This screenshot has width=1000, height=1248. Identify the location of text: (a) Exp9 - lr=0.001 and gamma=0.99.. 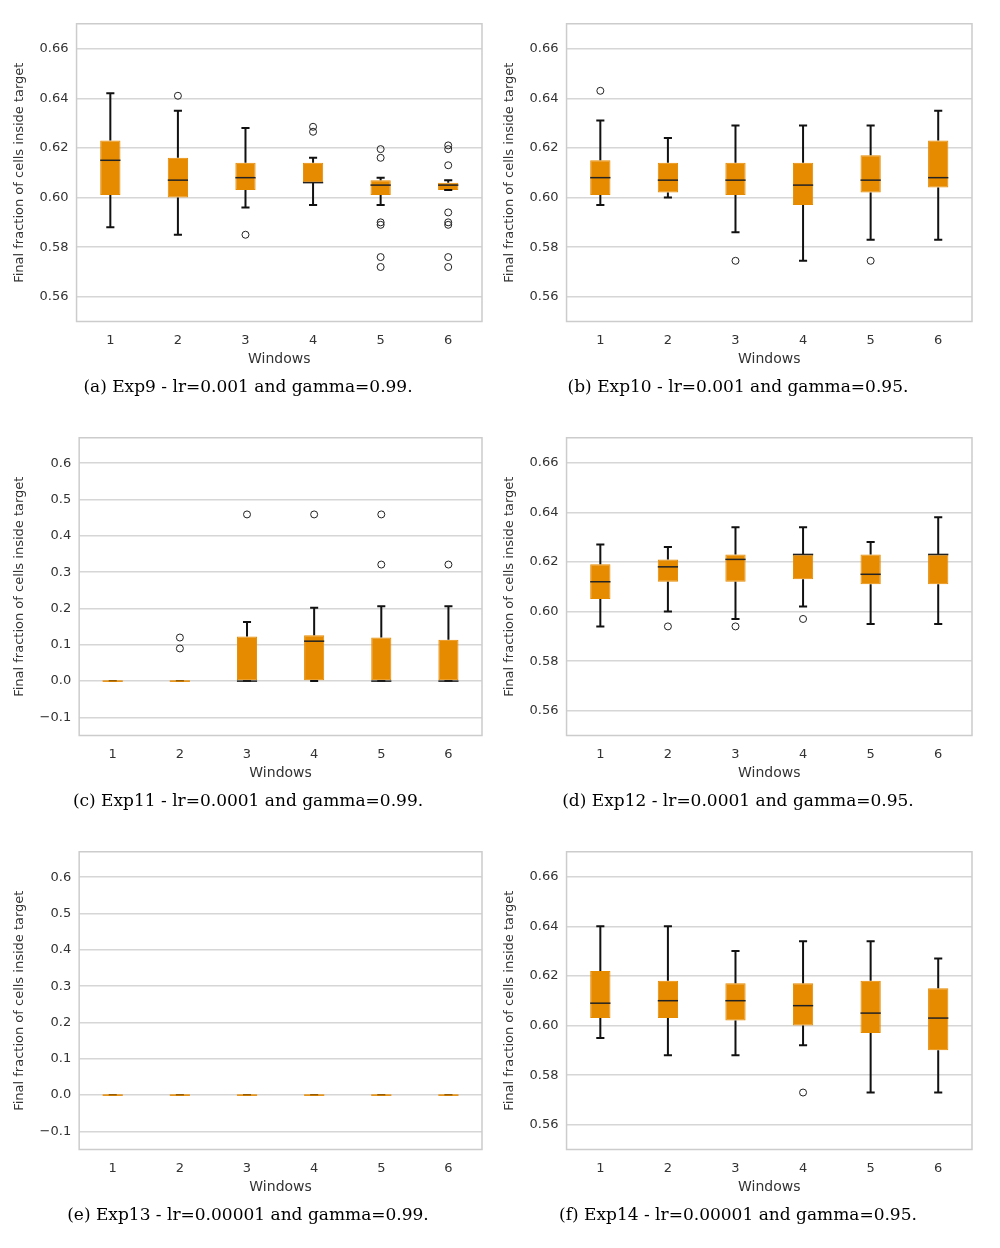
(248, 386).